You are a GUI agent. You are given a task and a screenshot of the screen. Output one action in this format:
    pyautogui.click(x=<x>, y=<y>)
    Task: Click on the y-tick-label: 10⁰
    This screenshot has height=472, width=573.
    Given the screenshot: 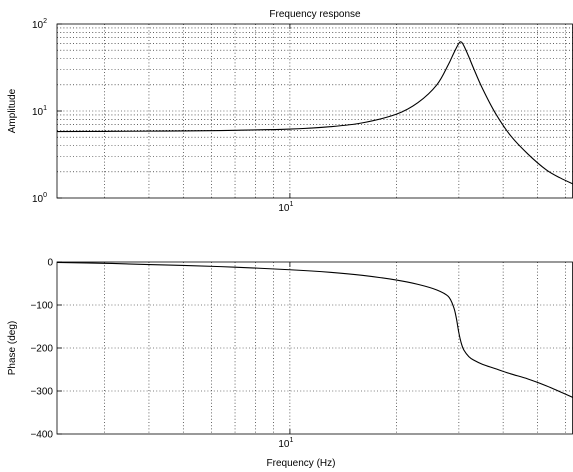 What is the action you would take?
    pyautogui.click(x=39, y=198)
    